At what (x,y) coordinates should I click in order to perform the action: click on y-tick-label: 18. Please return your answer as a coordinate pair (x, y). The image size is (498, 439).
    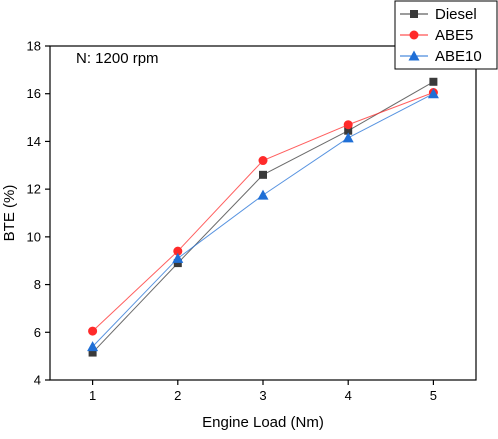
    Looking at the image, I should click on (34, 46).